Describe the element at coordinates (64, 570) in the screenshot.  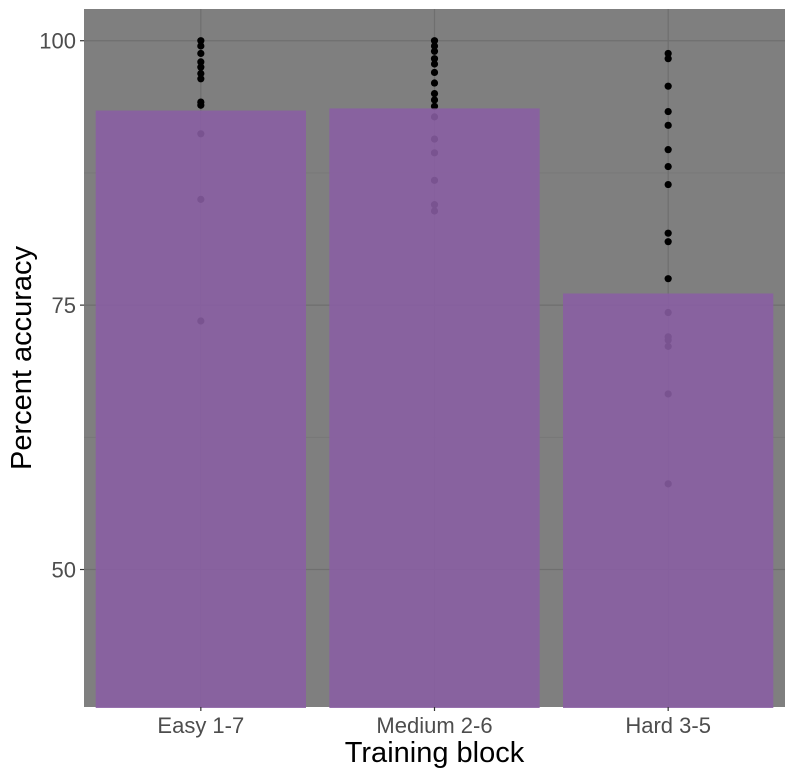
I see `y-tick-label: 50` at that location.